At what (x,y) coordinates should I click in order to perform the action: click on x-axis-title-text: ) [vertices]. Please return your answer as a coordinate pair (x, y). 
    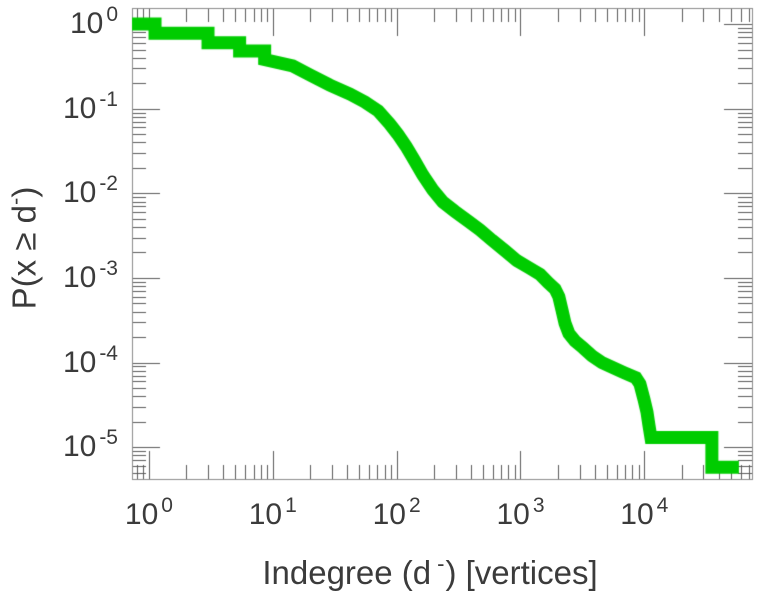
    Looking at the image, I should click on (521, 572).